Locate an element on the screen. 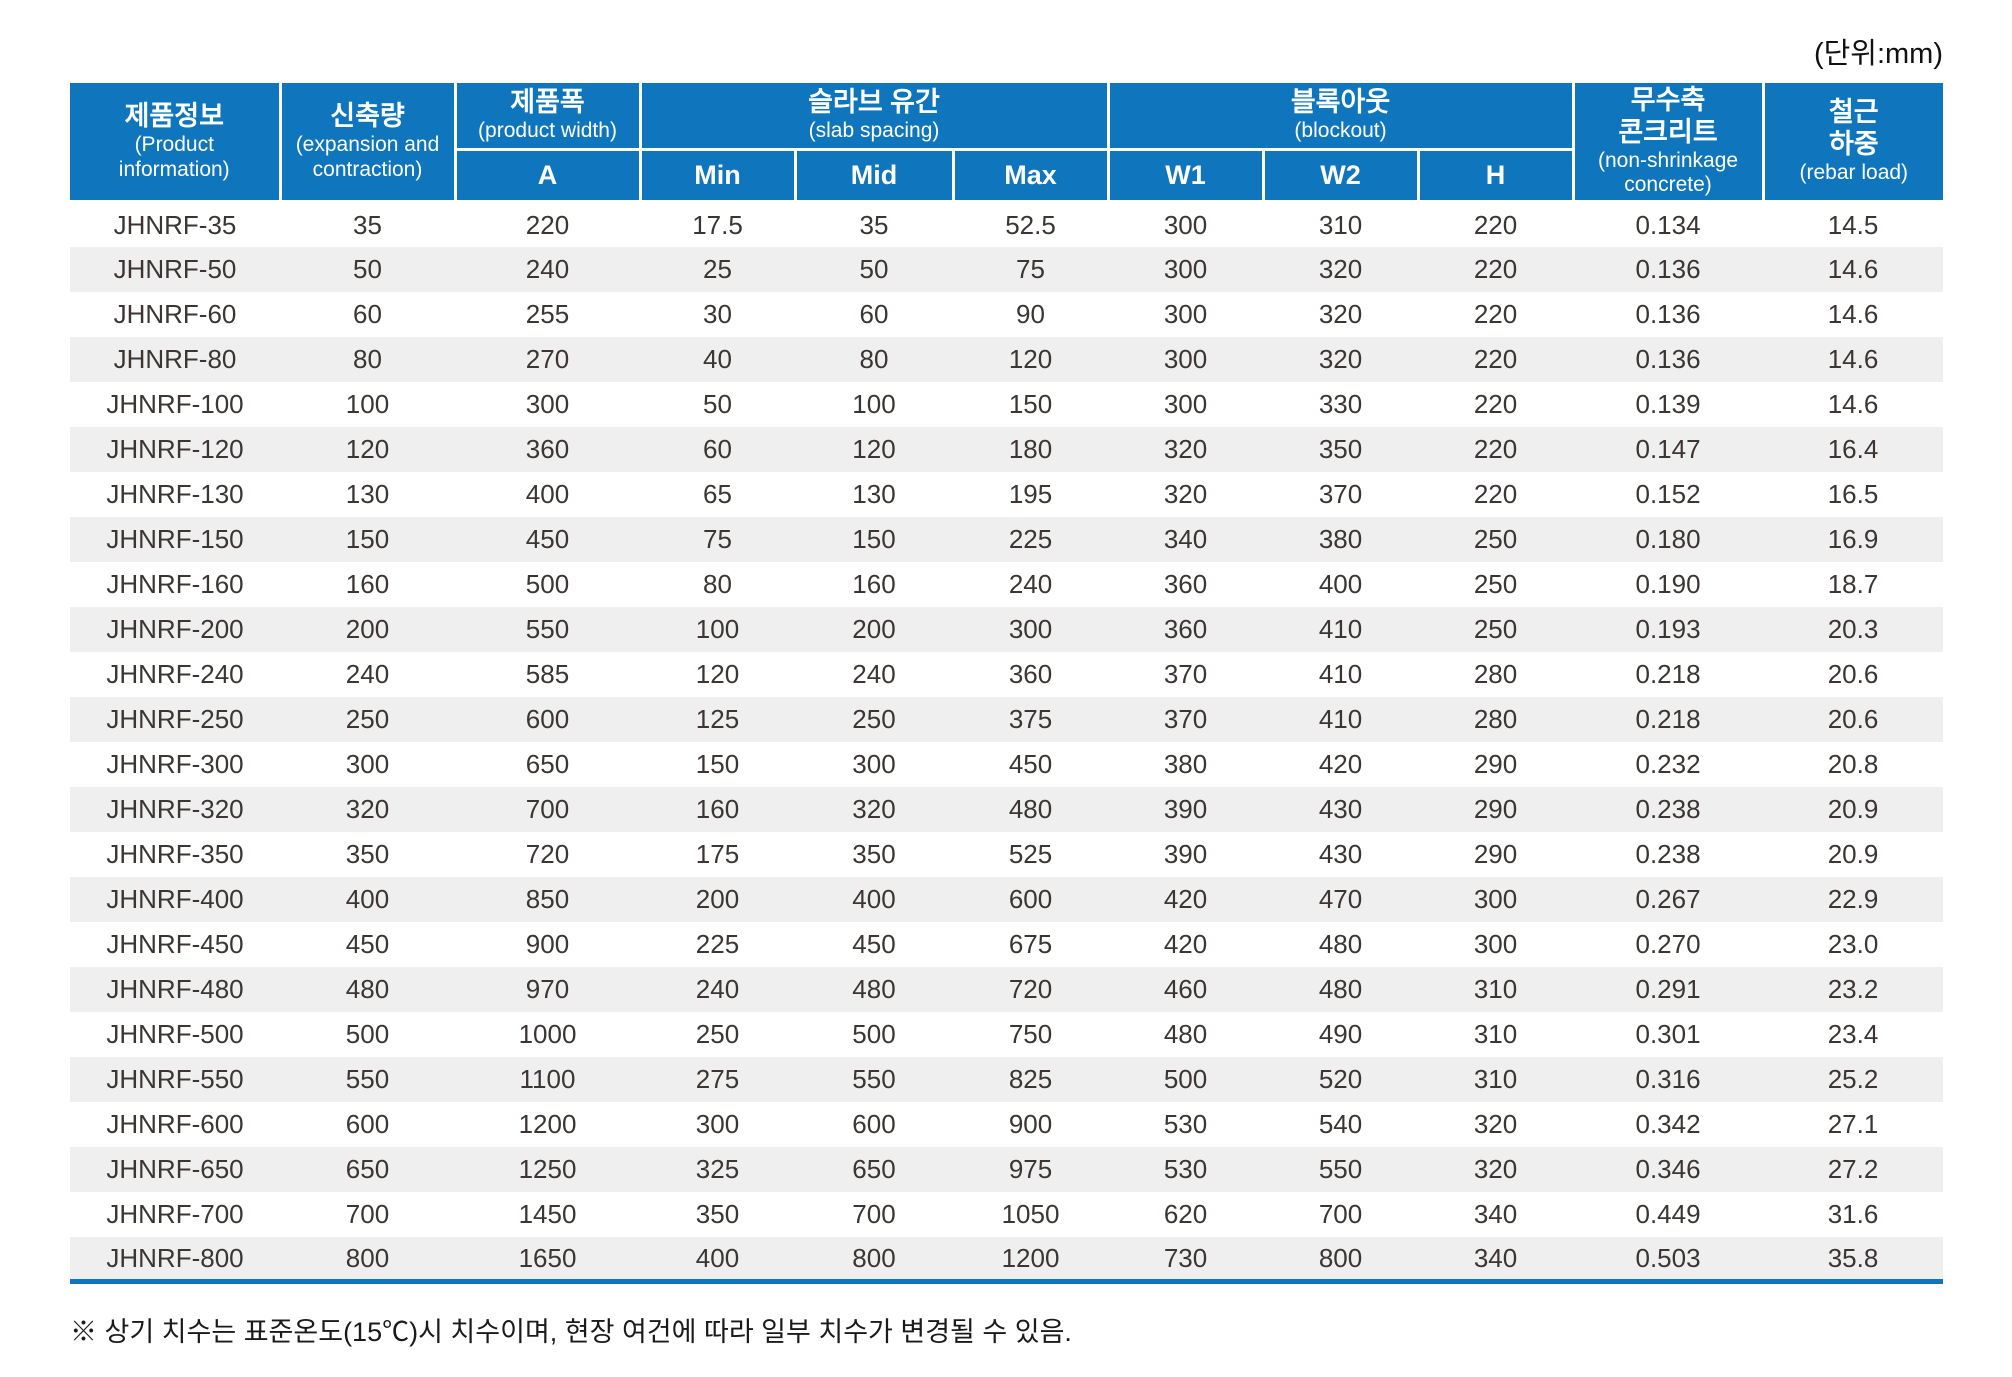 The height and width of the screenshot is (1377, 2012). cell-expansion: 250 is located at coordinates (367, 718).